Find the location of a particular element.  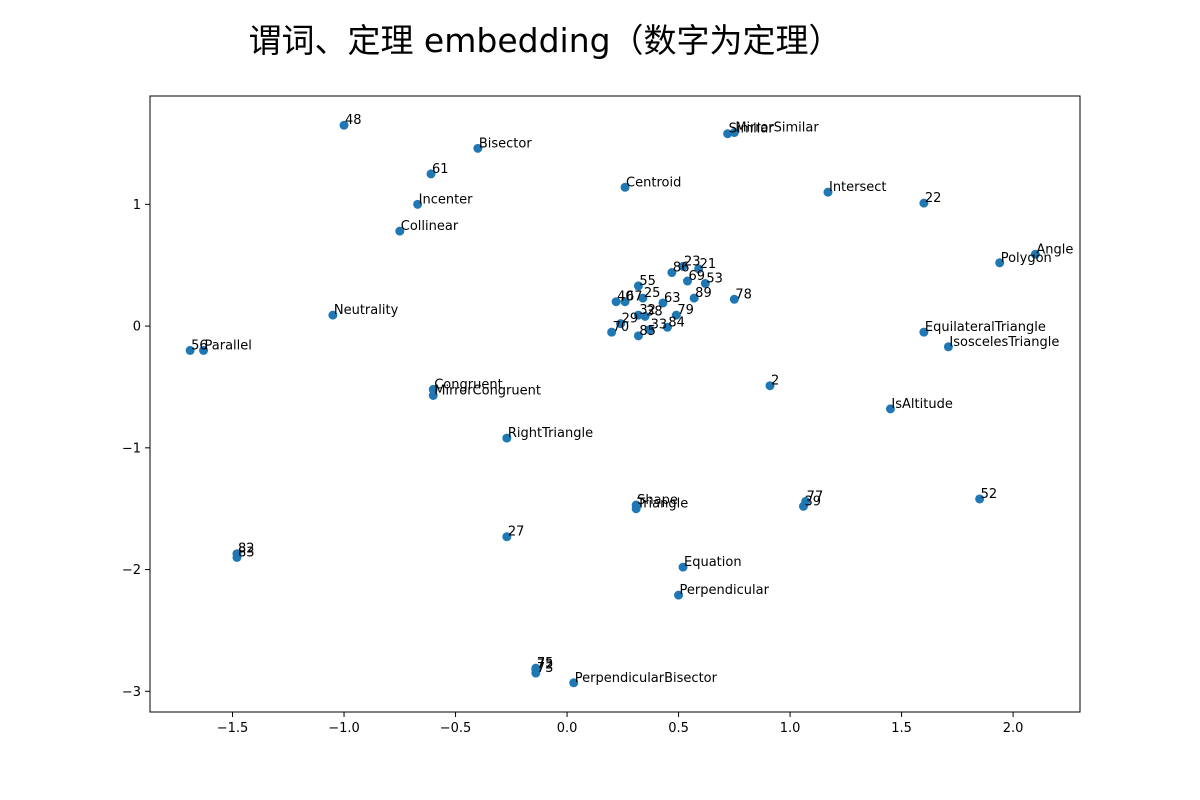

data-point-label: 83 is located at coordinates (246, 552).